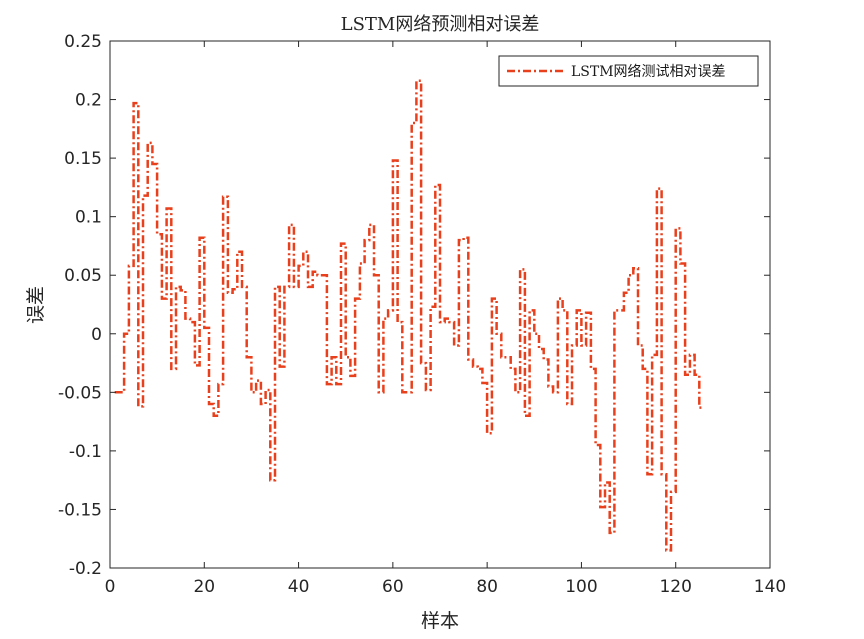 The width and height of the screenshot is (864, 639). Describe the element at coordinates (675, 587) in the screenshot. I see `x-tick-label: 120` at that location.